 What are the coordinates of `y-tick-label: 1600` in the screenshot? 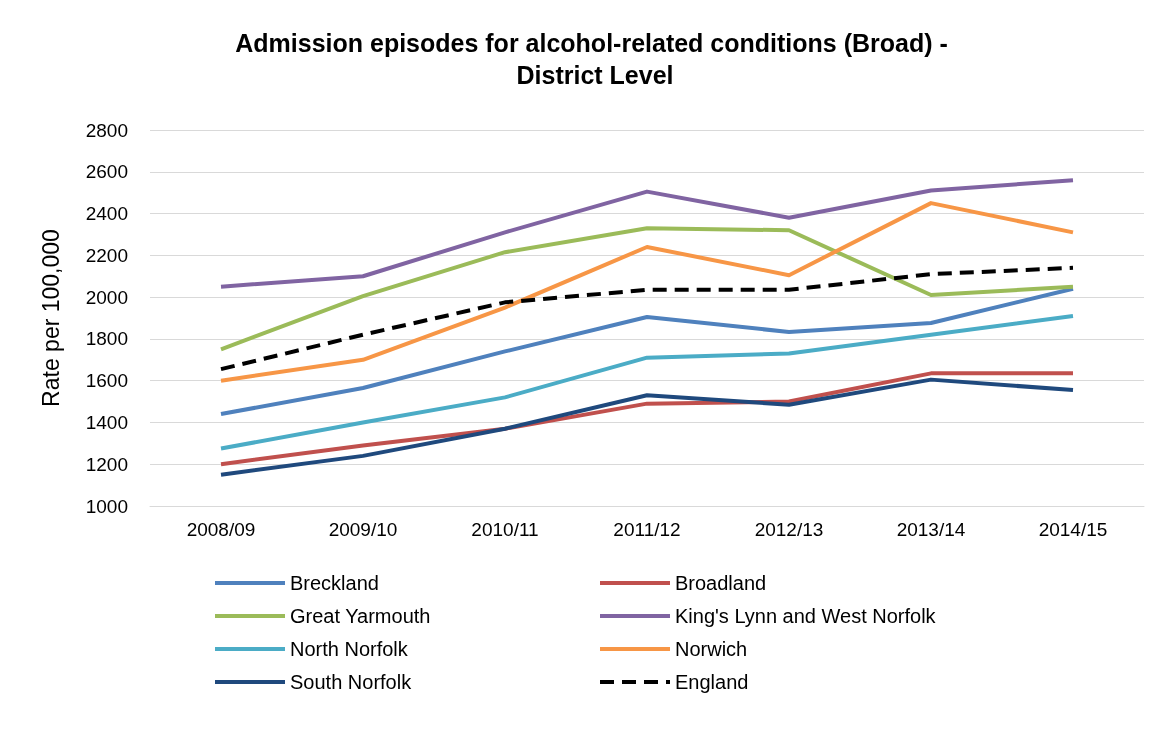 It's located at (106, 381).